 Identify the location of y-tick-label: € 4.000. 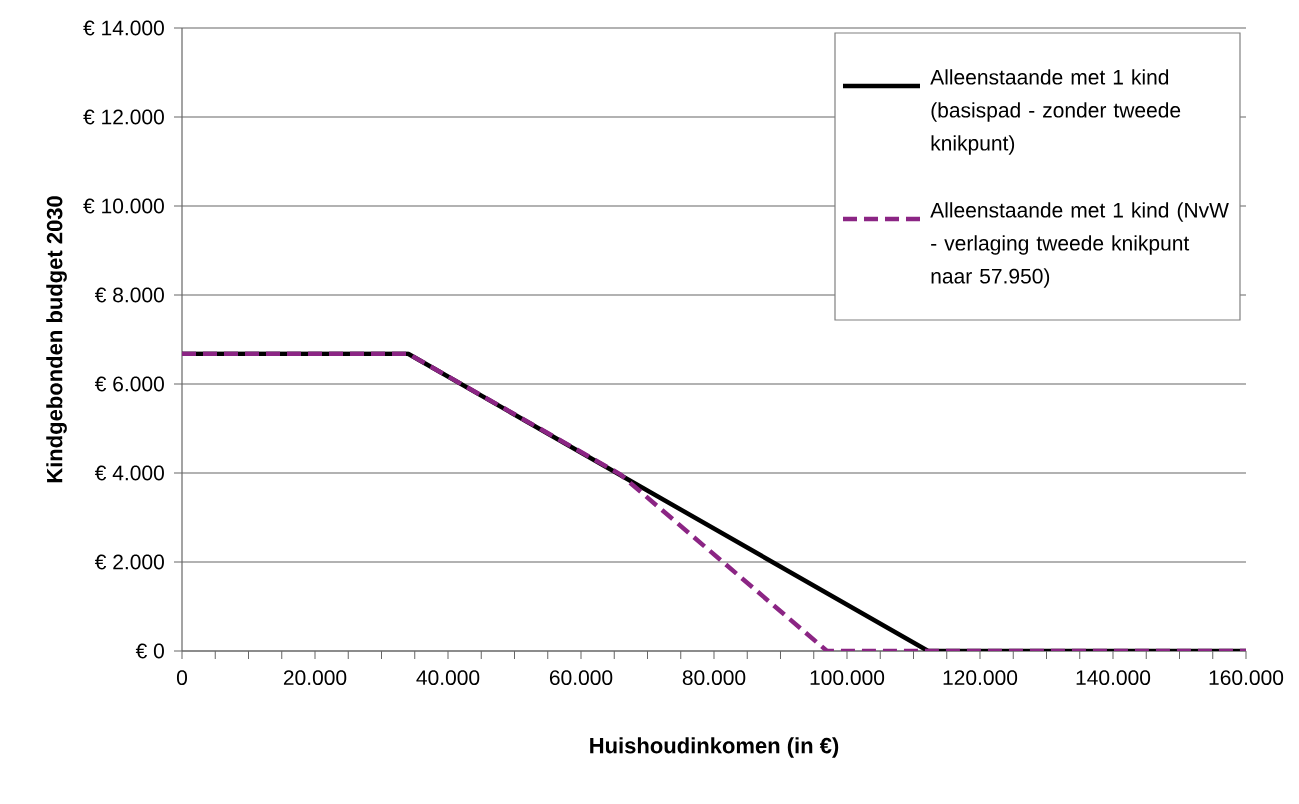
(129, 473).